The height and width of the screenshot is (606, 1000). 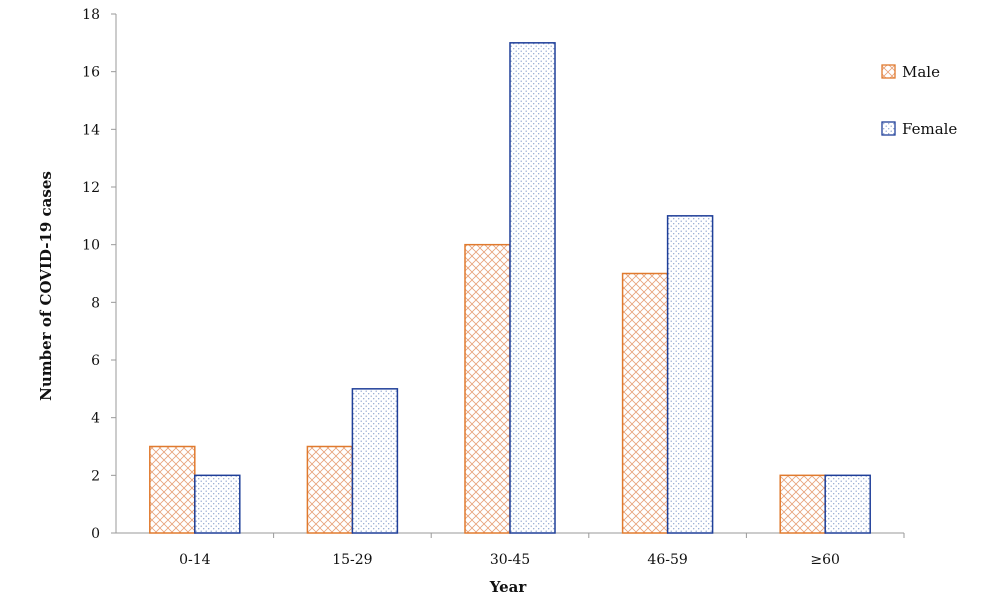 I want to click on x-tick-label: 15-29, so click(x=352, y=560).